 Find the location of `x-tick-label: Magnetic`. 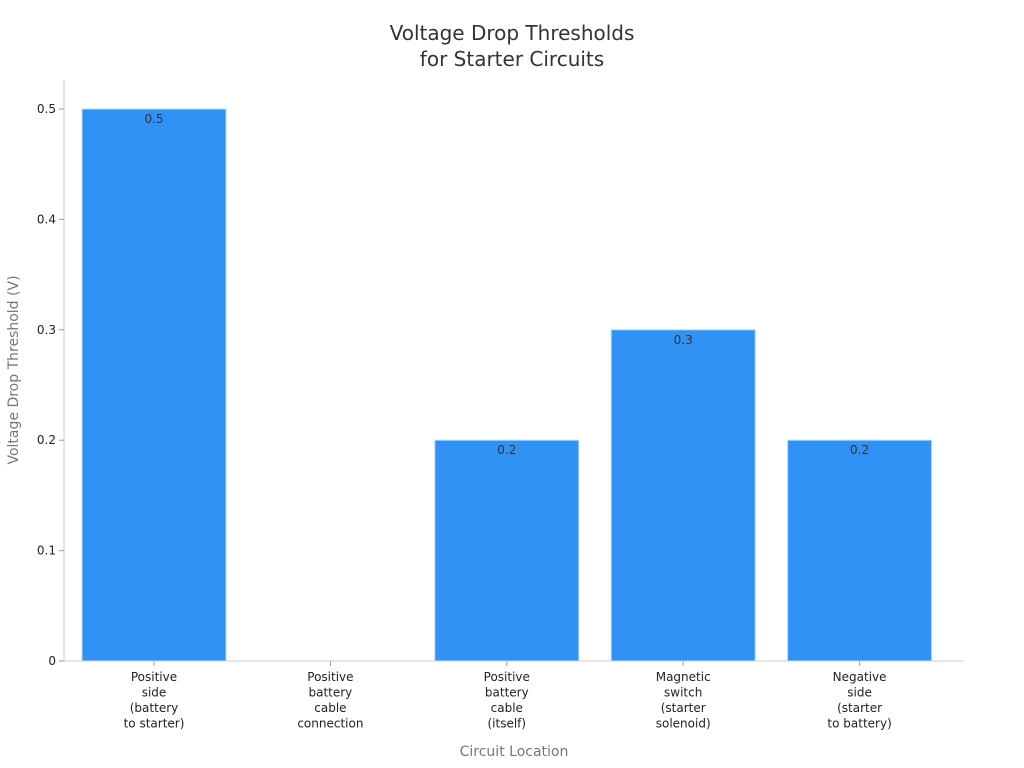

x-tick-label: Magnetic is located at coordinates (683, 677).